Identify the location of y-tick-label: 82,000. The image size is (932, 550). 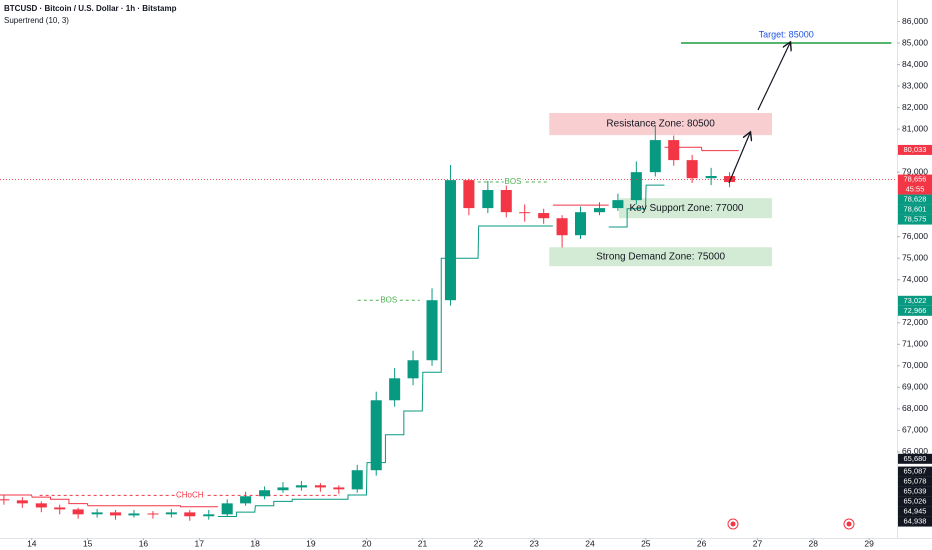
(915, 107).